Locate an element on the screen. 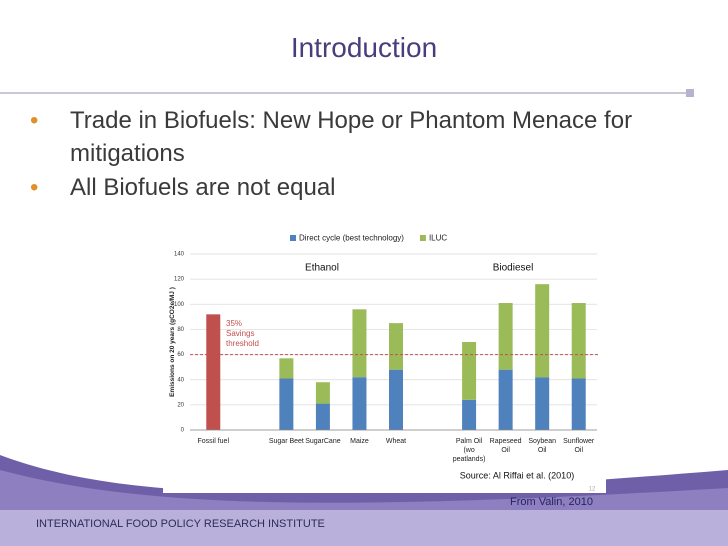 This screenshot has height=546, width=728. bullet-text: All Biofuels are not equal is located at coordinates (203, 187).